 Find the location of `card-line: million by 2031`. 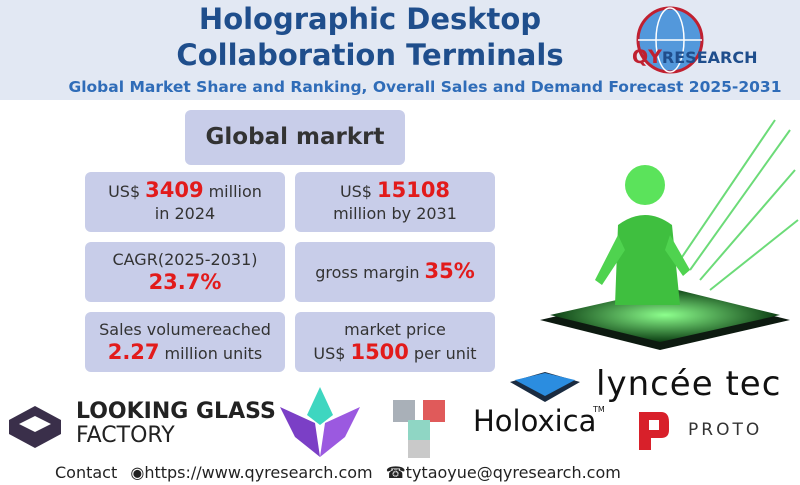

card-line: million by 2031 is located at coordinates (395, 214).